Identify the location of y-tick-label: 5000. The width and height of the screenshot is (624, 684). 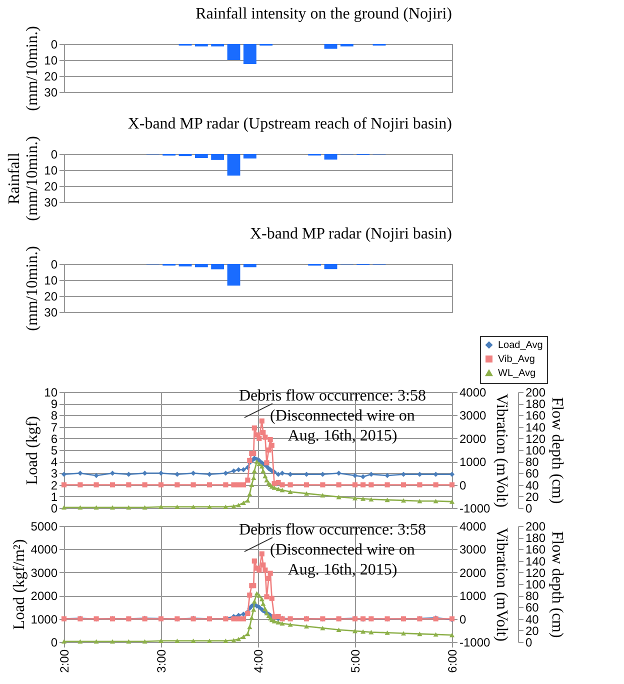
(44, 527).